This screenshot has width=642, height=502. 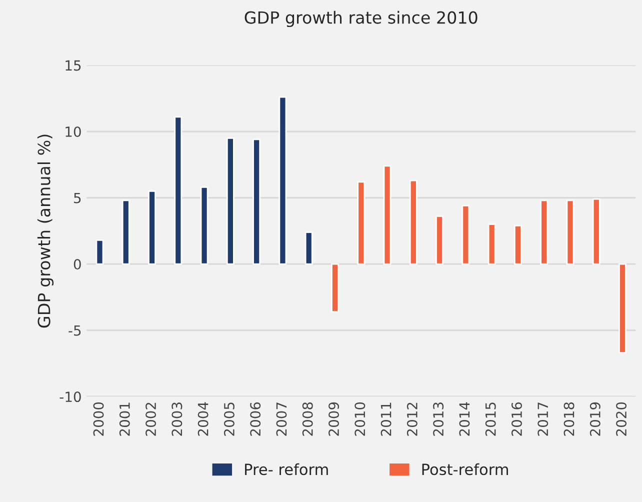 I want to click on x-tick-label: 2019, so click(x=595, y=419).